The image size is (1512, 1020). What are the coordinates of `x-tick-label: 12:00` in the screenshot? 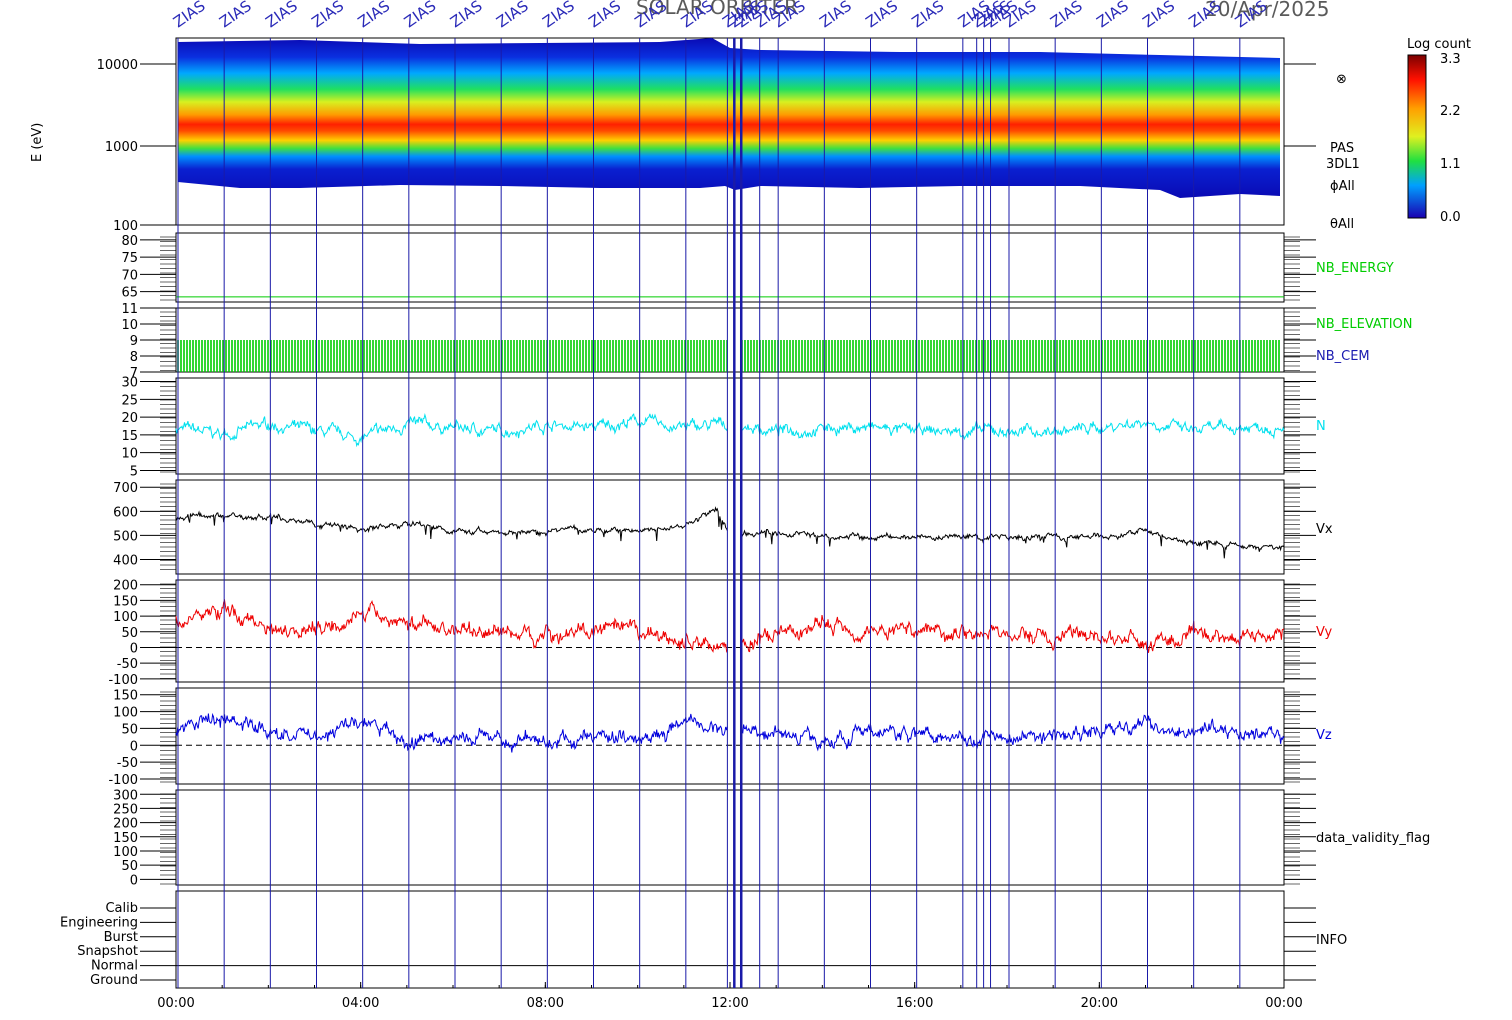 It's located at (729, 1003).